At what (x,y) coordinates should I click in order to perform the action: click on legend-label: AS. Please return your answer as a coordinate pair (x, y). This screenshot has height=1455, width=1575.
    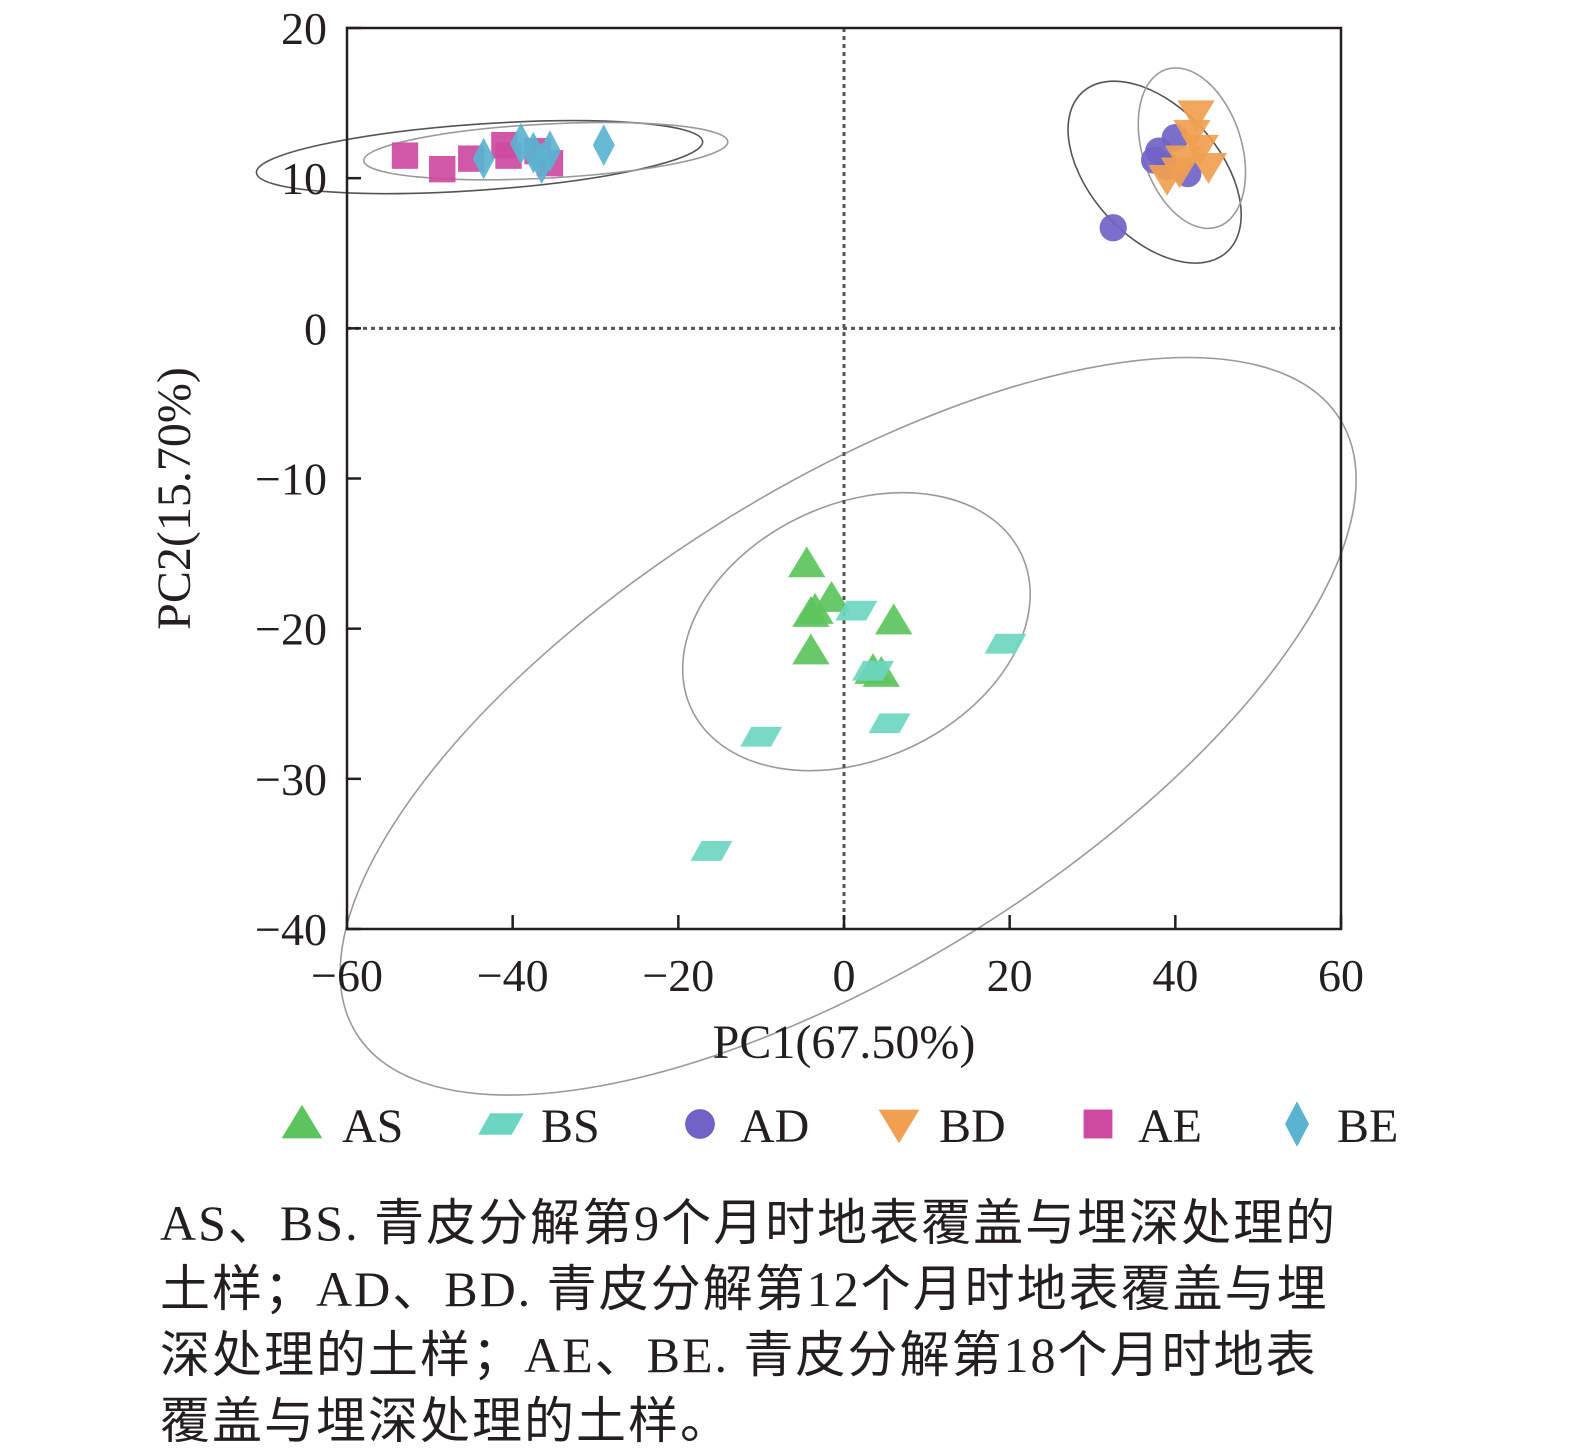
    Looking at the image, I should click on (372, 1126).